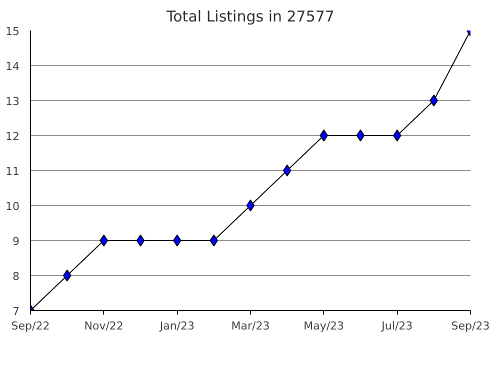  What do you see at coordinates (16, 311) in the screenshot?
I see `y-tick-label: 7` at bounding box center [16, 311].